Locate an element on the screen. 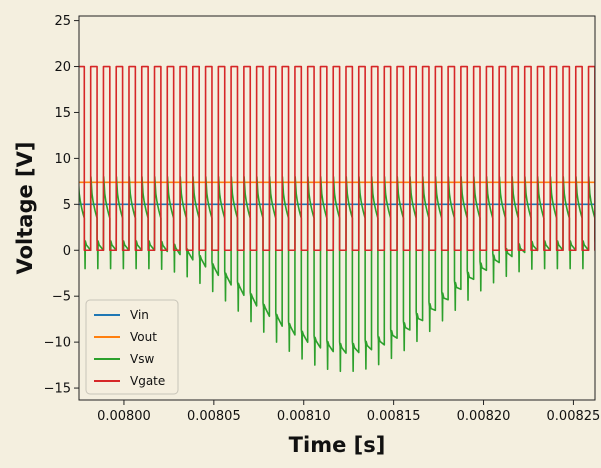  x-tick-label: 0.00800 is located at coordinates (124, 416).